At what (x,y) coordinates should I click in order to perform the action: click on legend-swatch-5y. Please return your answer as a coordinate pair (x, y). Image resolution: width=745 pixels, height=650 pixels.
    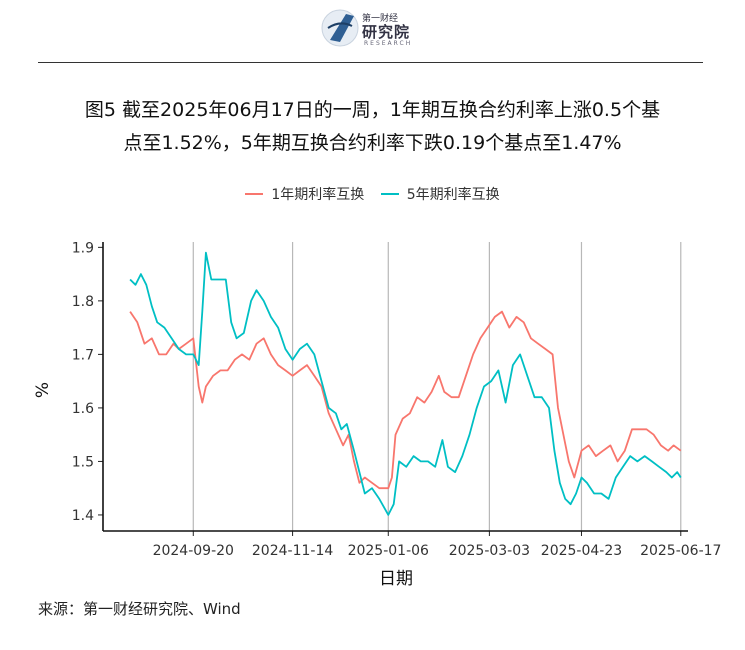
    Looking at the image, I should click on (389, 194).